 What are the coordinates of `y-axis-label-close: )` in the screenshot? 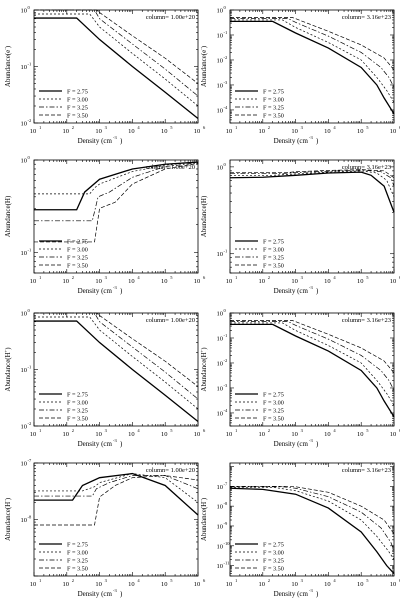 It's located at (204, 46).